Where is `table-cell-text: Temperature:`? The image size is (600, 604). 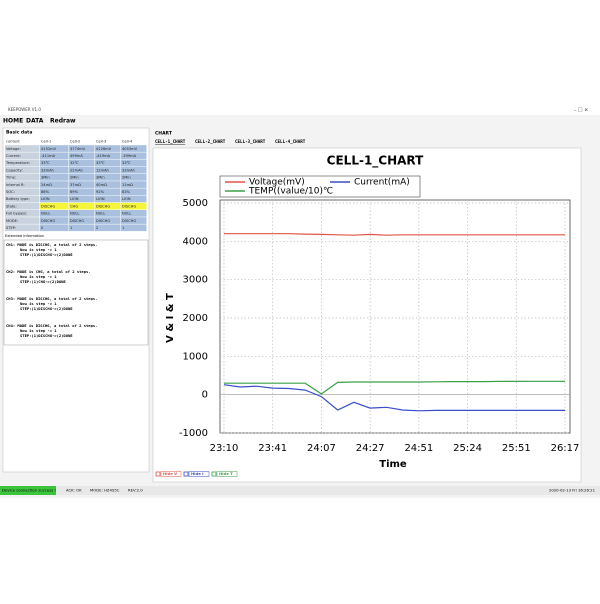 table-cell-text: Temperature: is located at coordinates (17, 163).